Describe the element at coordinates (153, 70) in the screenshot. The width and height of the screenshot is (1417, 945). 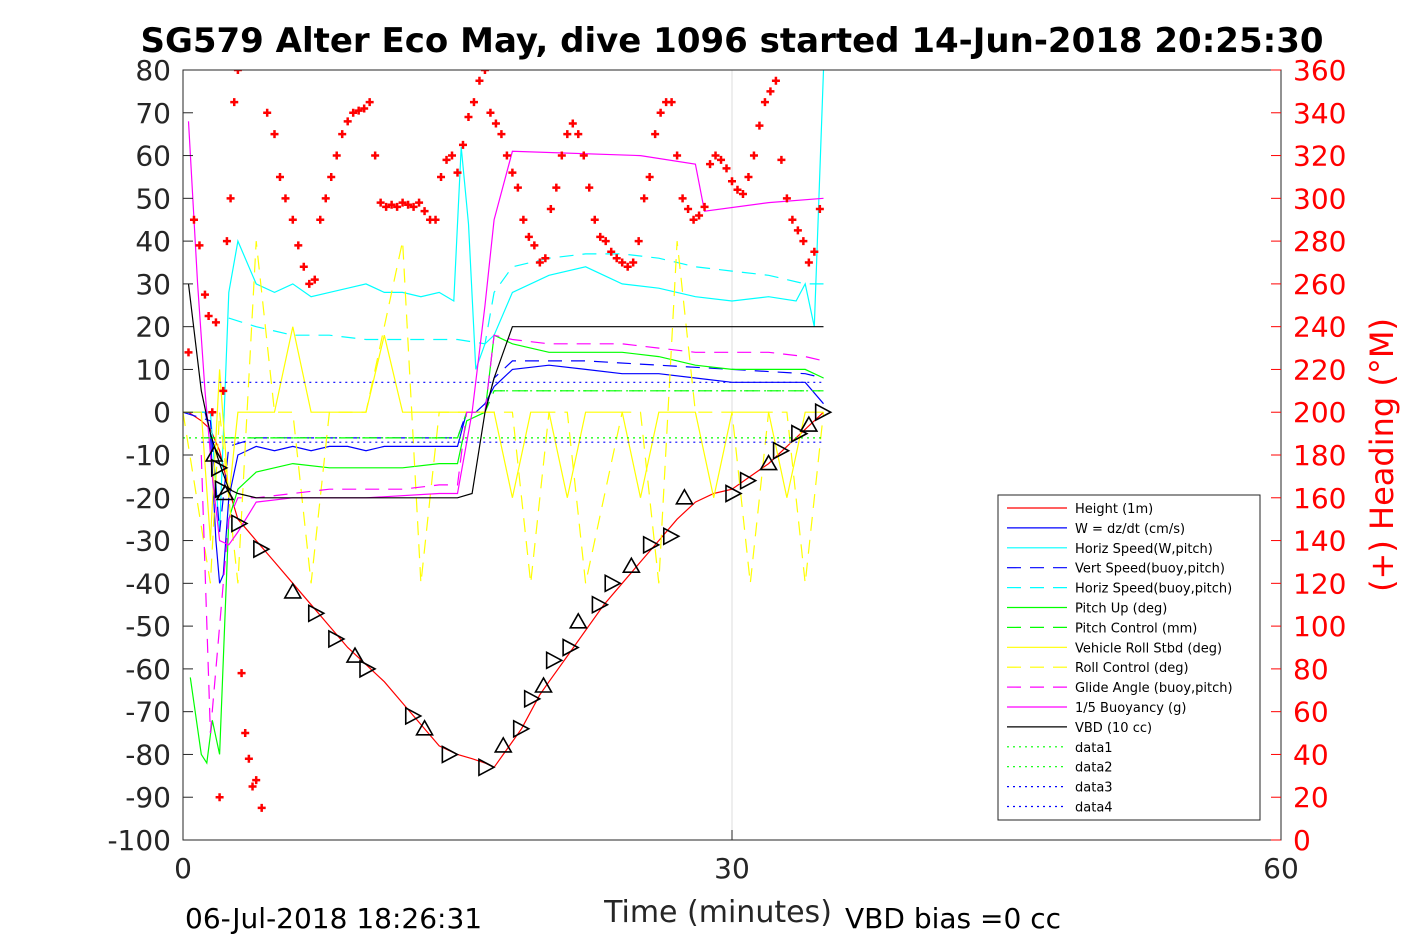
I see `y-tick-label: 80` at that location.